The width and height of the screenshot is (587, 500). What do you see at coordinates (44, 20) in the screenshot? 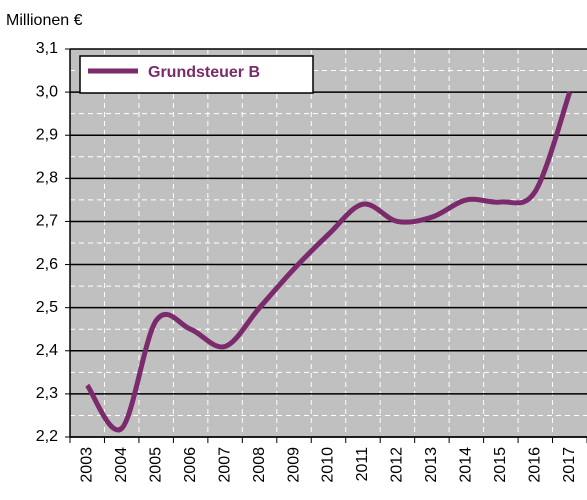
I see `y-axis-label: Millionen €` at bounding box center [44, 20].